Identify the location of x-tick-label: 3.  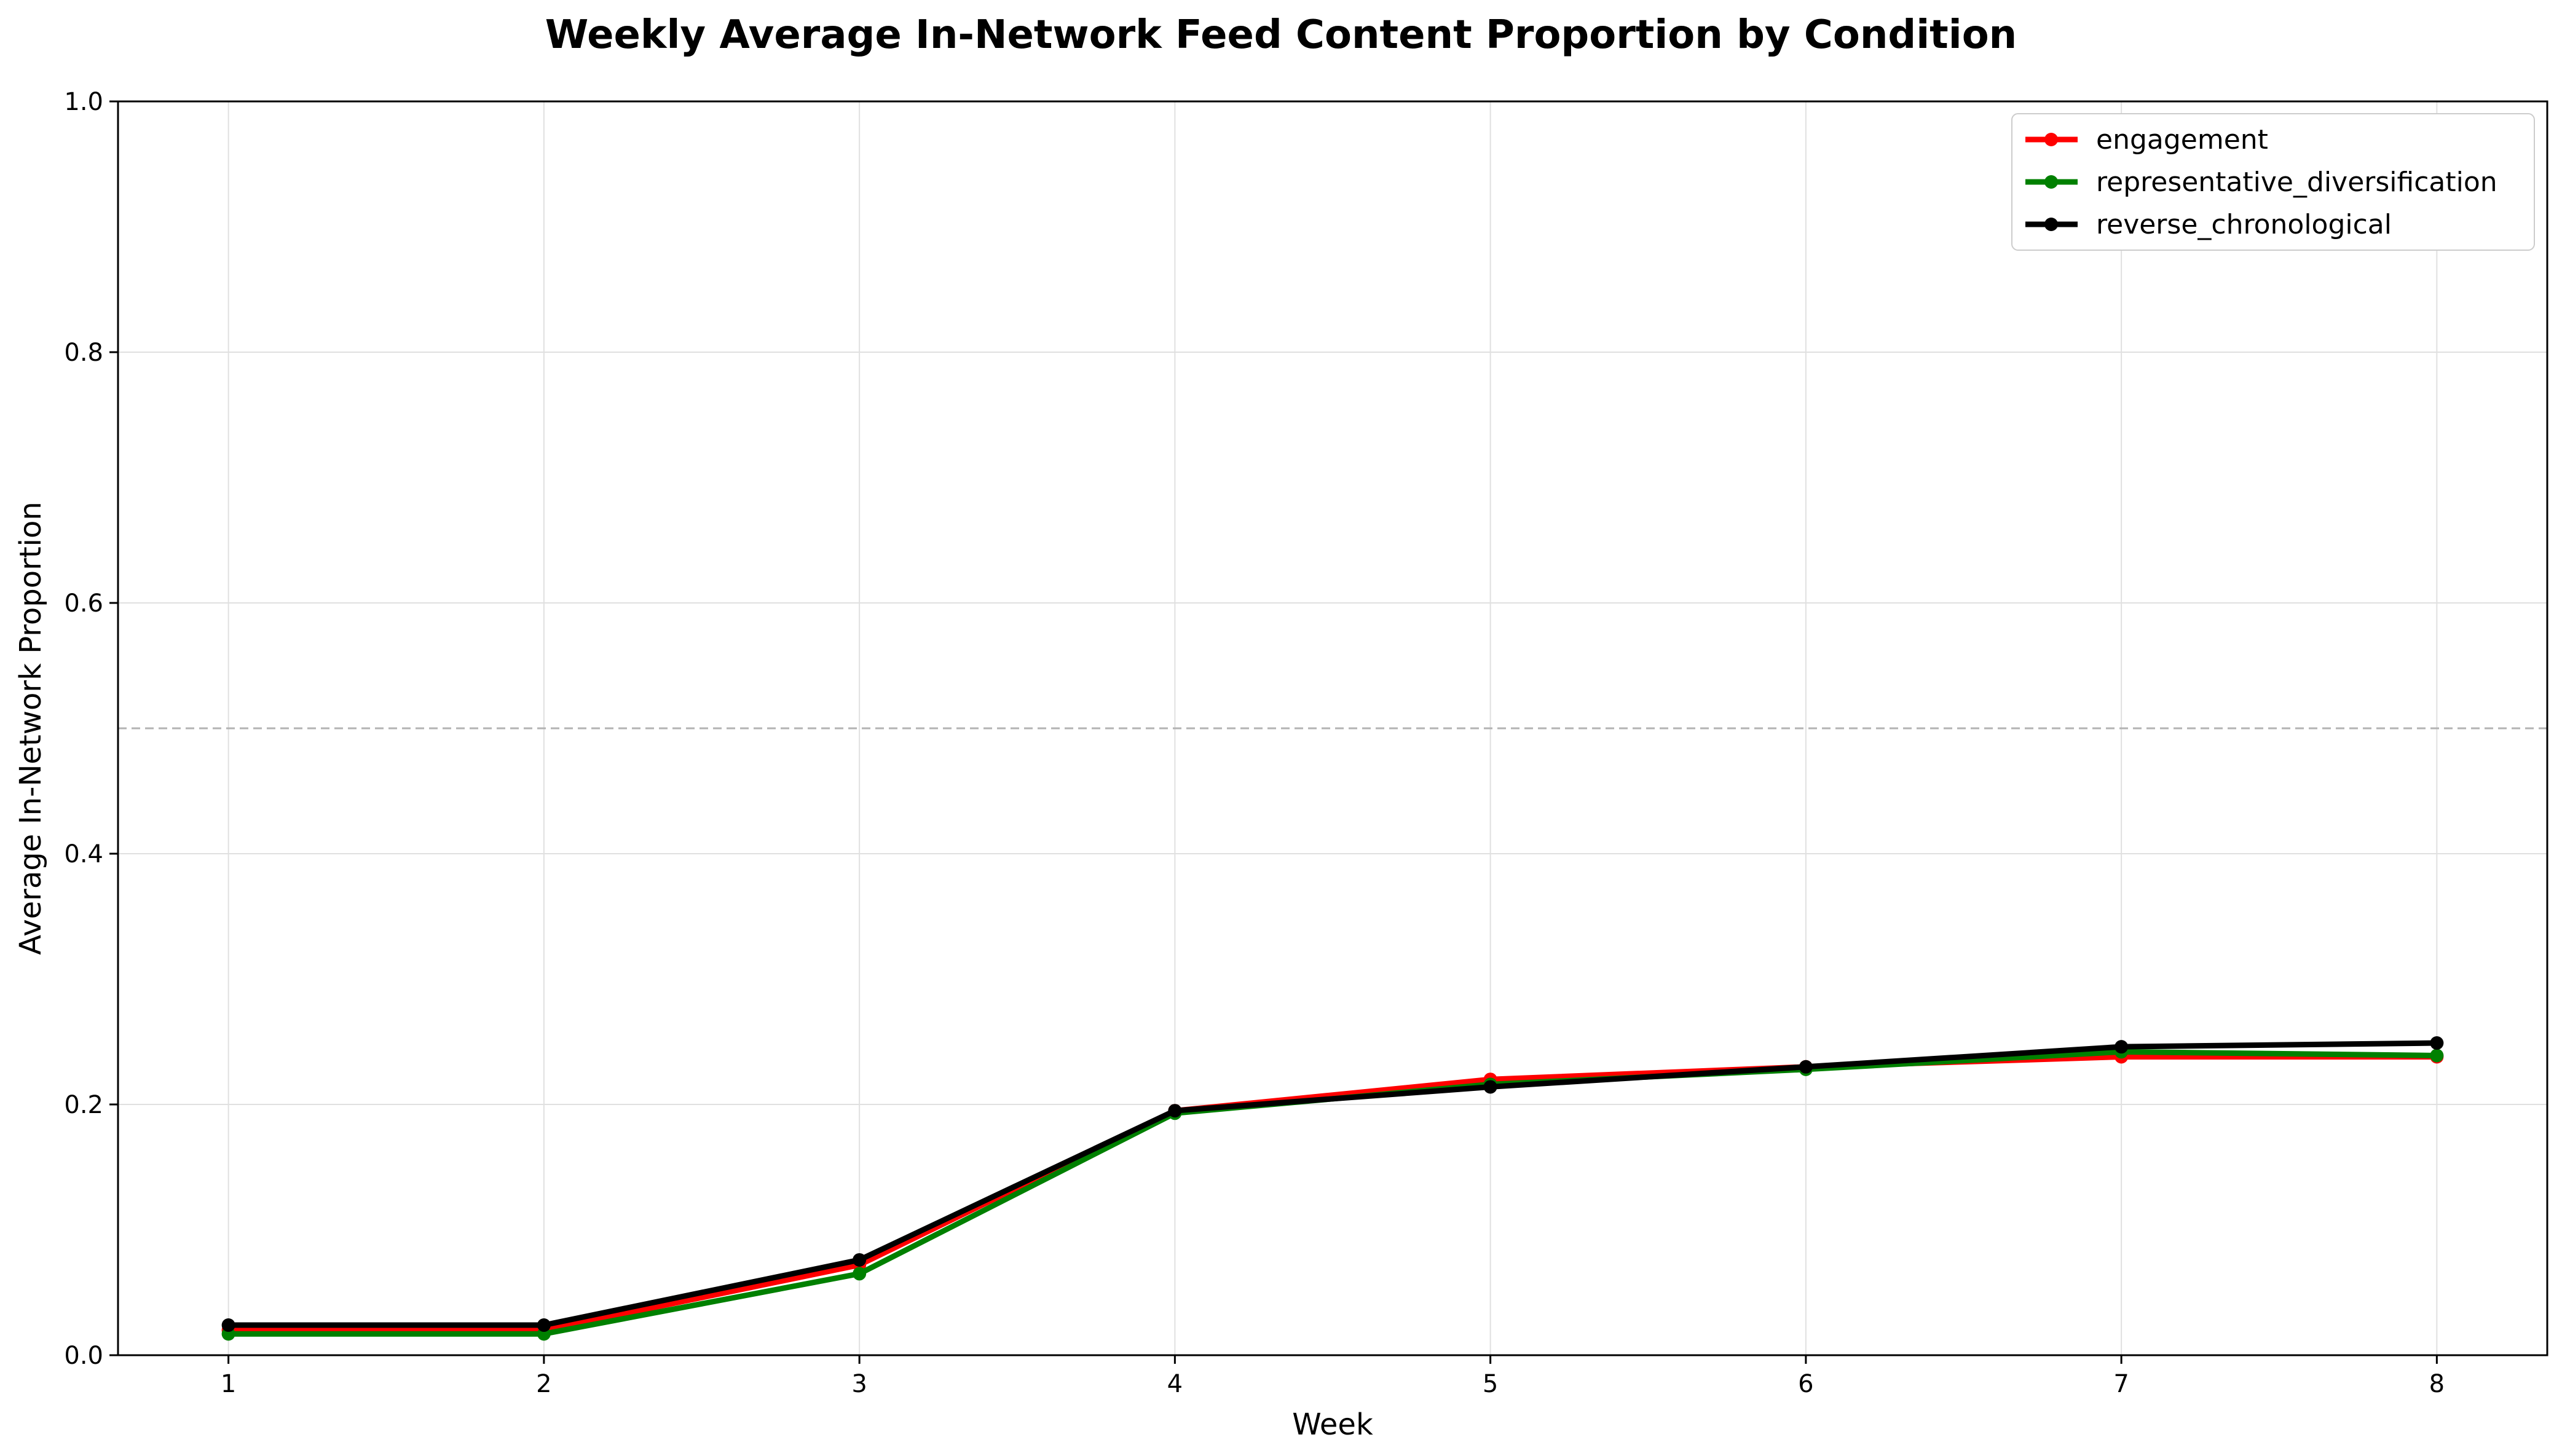
(859, 1384).